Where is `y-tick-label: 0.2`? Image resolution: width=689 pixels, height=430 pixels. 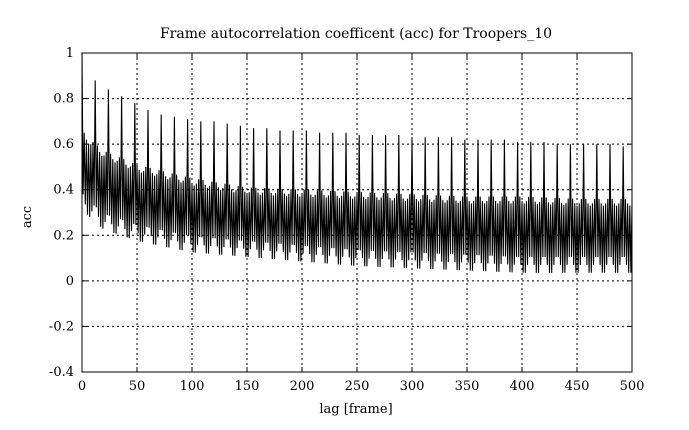
y-tick-label: 0.2 is located at coordinates (63, 235).